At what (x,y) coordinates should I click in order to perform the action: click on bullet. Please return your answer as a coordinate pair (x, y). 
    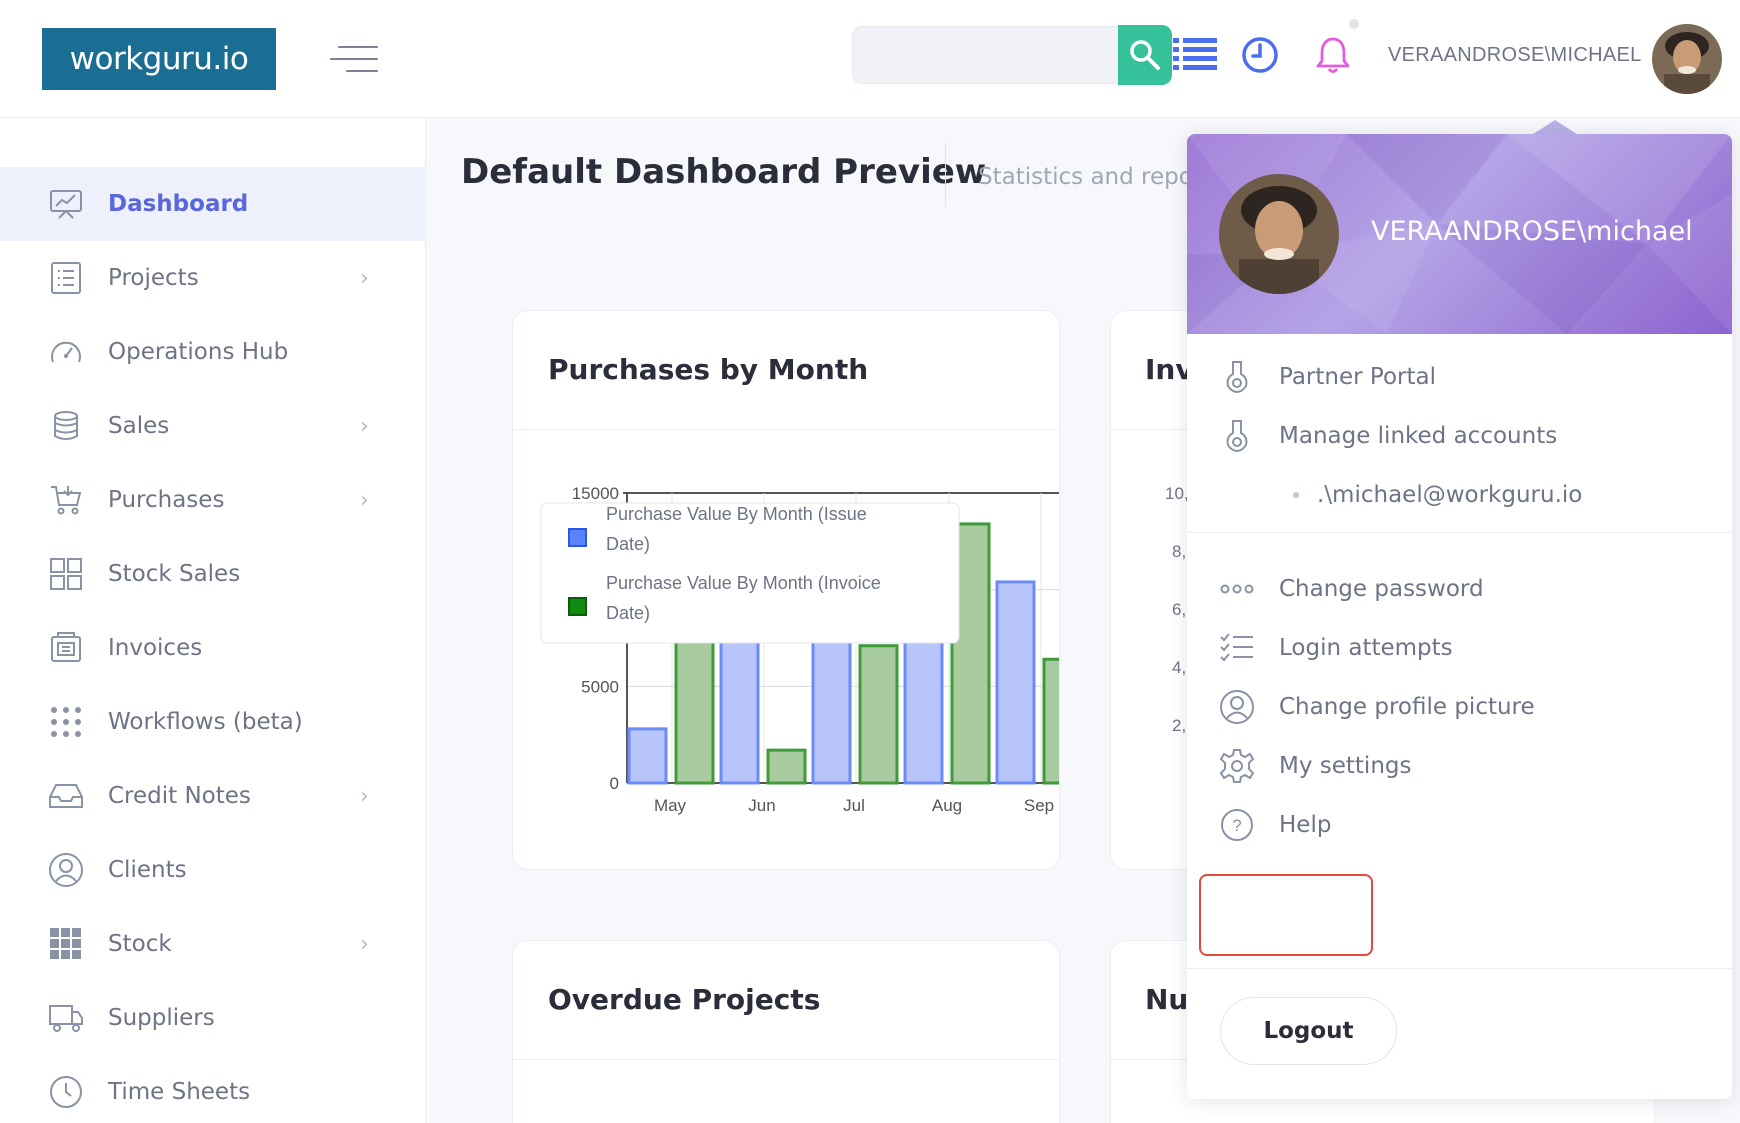
    Looking at the image, I should click on (1296, 495).